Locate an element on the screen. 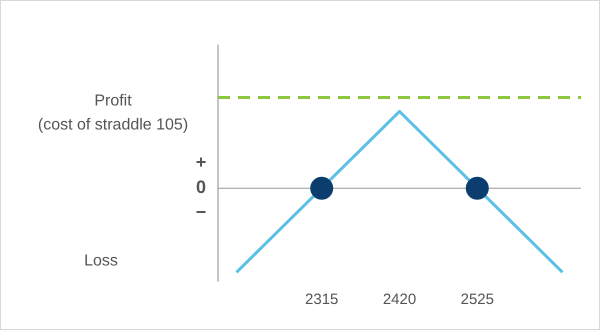 The image size is (600, 330). text: Loss is located at coordinates (101, 261).